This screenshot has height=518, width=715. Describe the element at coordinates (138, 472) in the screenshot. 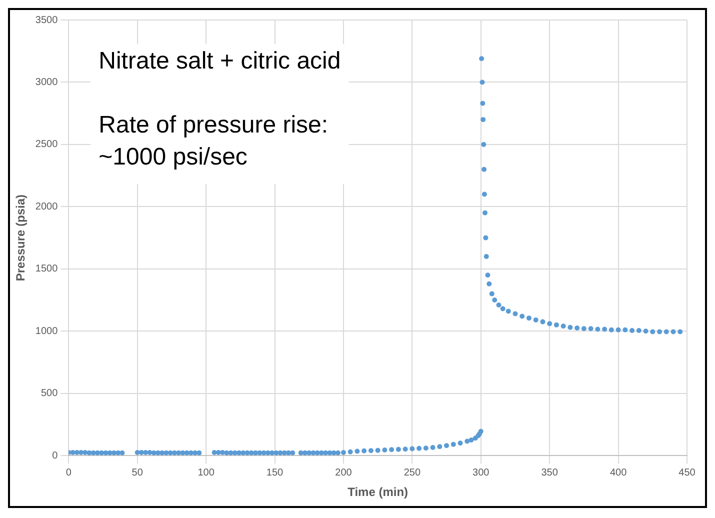

I see `x-tick-label: 50` at that location.